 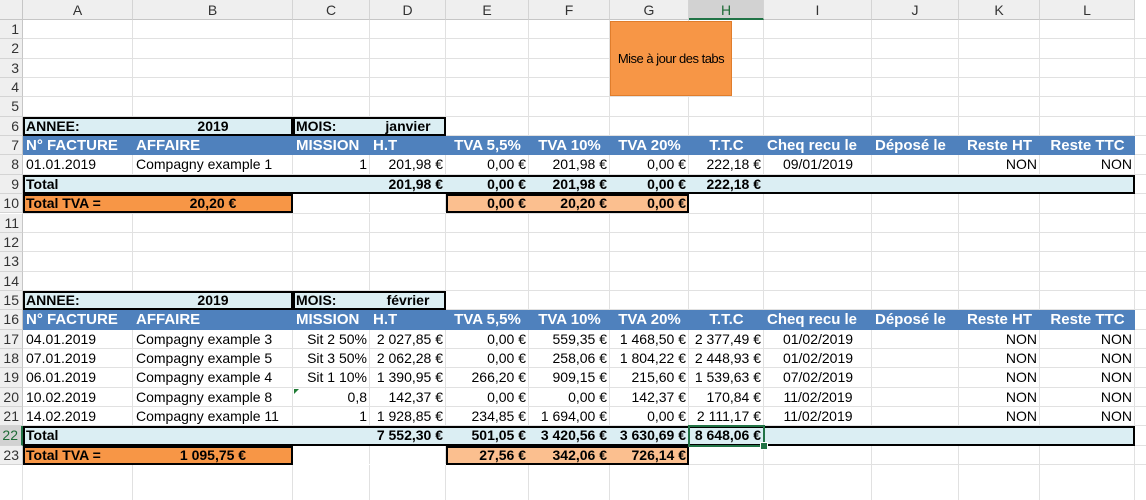 I want to click on cell-mission: Sit 3 50%, so click(x=337, y=357).